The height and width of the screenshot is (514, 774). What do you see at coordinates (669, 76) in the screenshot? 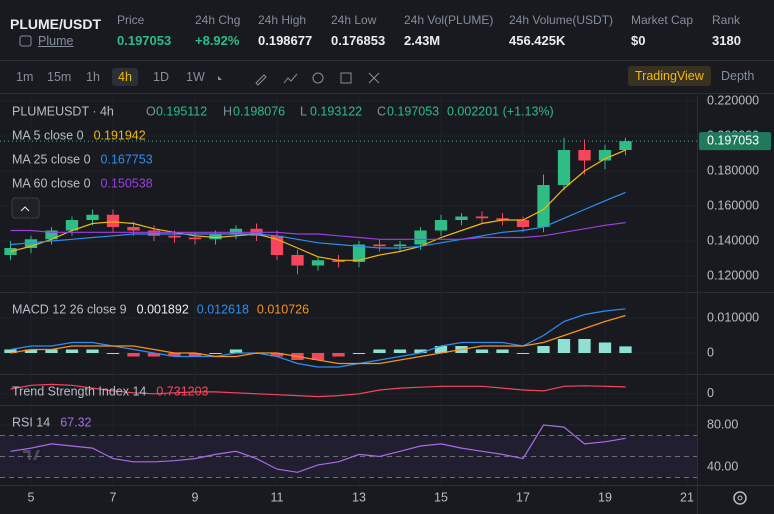
I see `view-button: TradingView` at bounding box center [669, 76].